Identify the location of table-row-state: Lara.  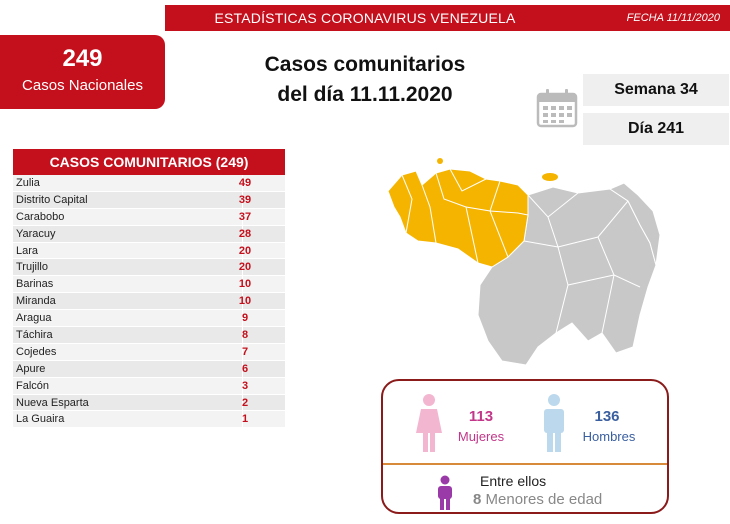
(27, 250).